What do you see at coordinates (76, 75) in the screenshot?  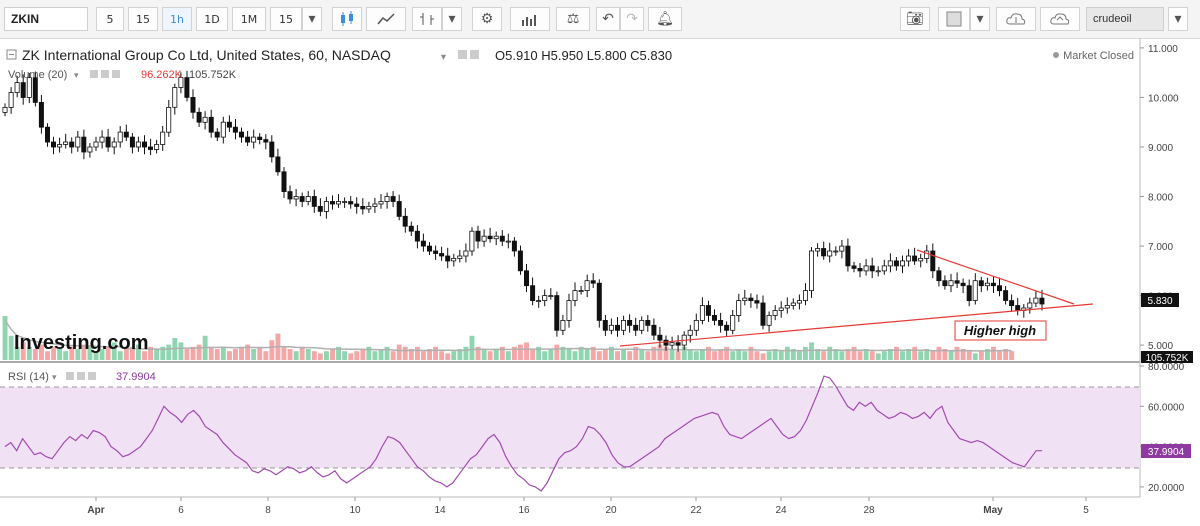 I see `volume-chevron-icon: ▾` at bounding box center [76, 75].